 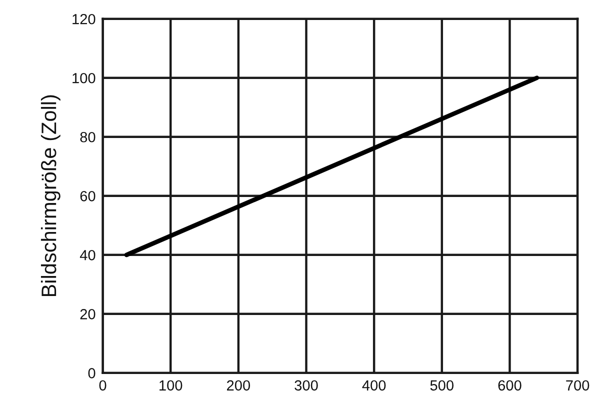 I want to click on y-tick-label: 20, so click(x=88, y=314).